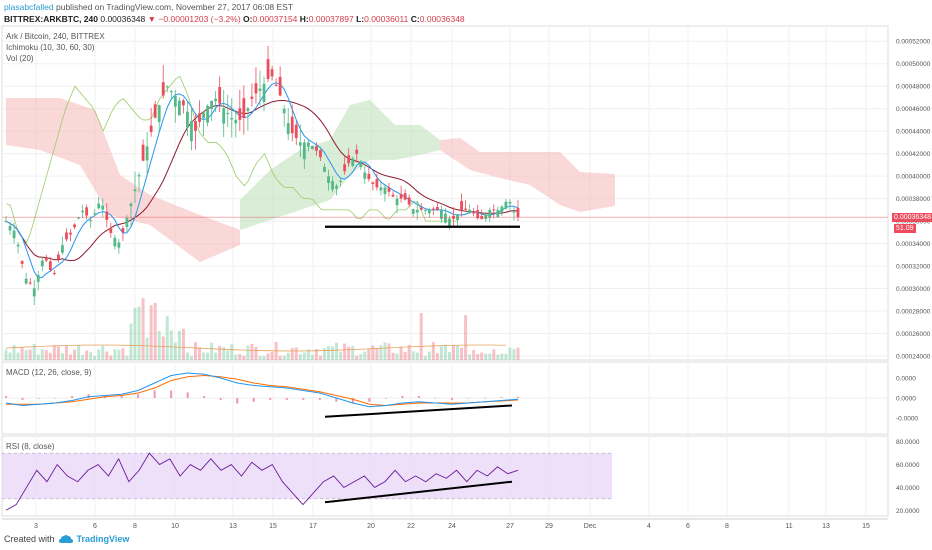 This screenshot has width=932, height=550. Describe the element at coordinates (313, 526) in the screenshot. I see `x-tick-label: 17` at that location.